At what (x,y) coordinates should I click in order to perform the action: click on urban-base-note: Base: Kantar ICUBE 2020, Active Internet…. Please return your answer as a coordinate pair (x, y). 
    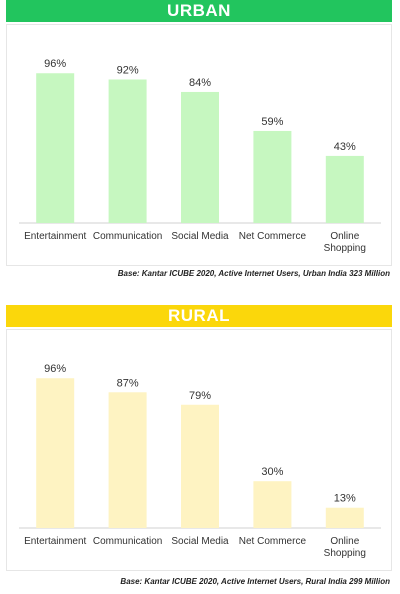
    Looking at the image, I should click on (253, 273).